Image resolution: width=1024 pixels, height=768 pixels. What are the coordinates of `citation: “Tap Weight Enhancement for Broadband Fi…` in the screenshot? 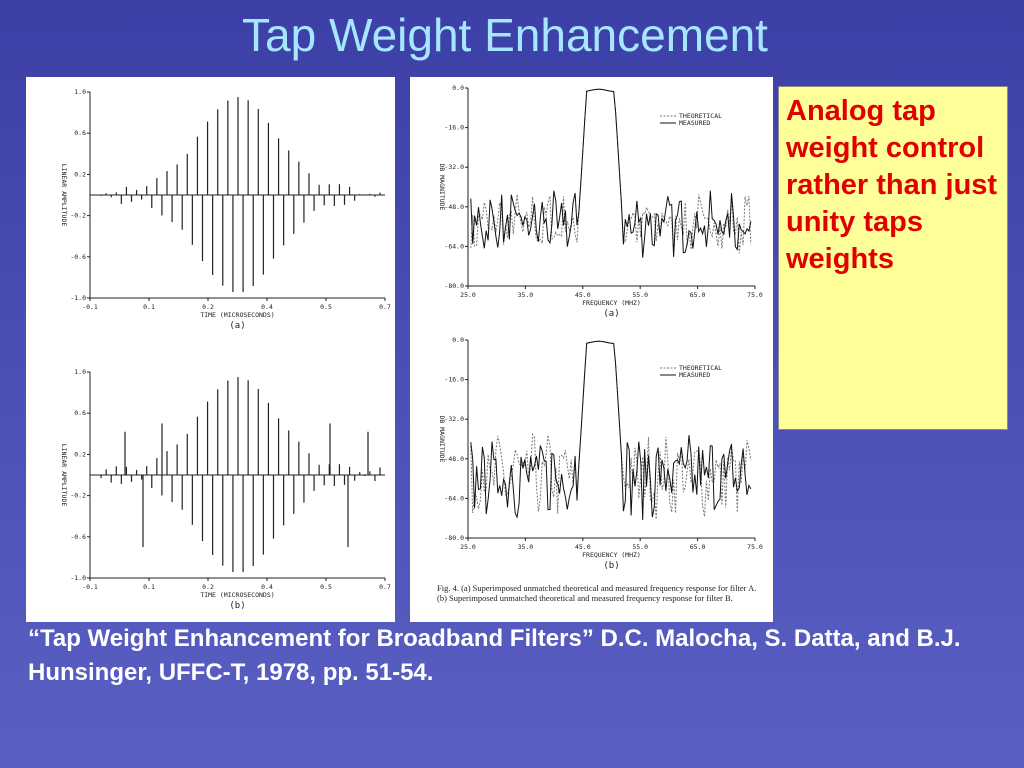 It's located at (494, 655).